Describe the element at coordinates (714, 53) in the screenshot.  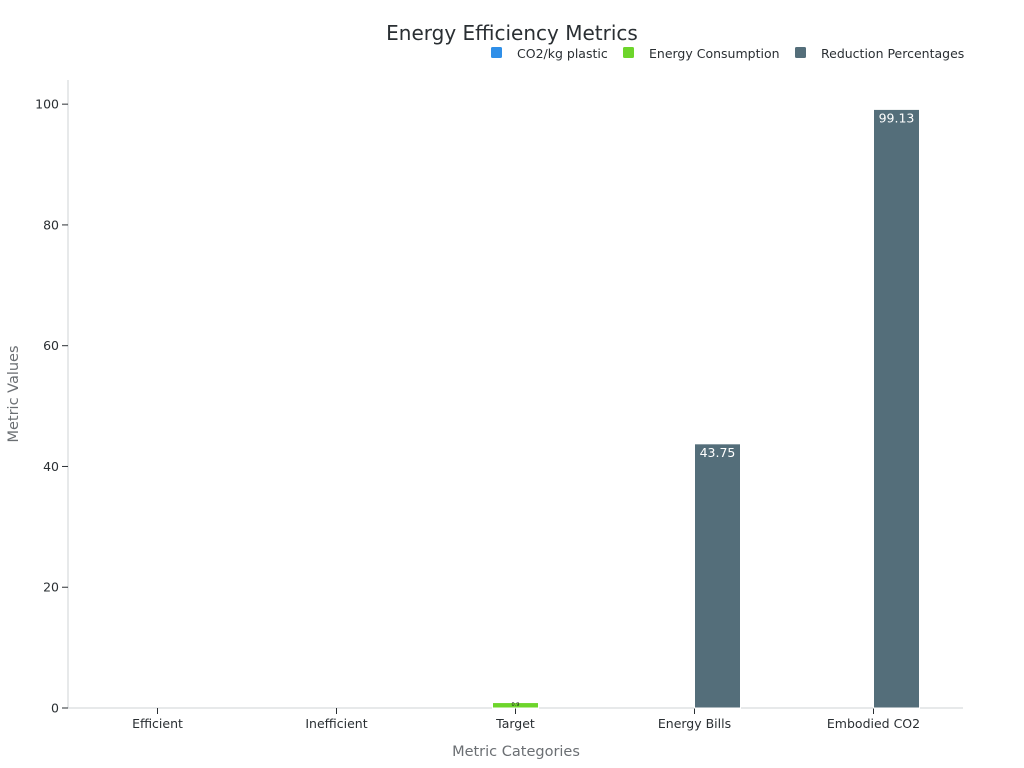
I see `legend-label: Energy Consumption` at that location.